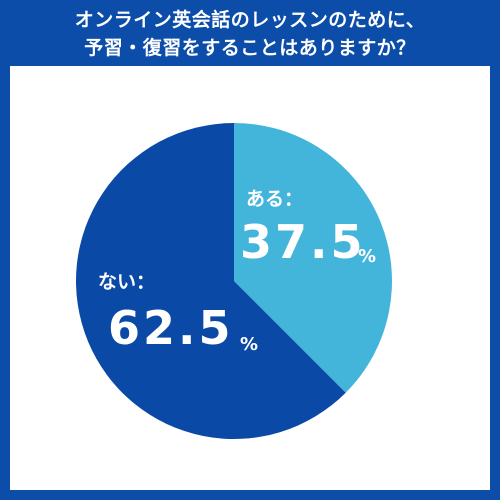  Describe the element at coordinates (171, 328) in the screenshot. I see `slice-label-nai-value: 62.5` at that location.